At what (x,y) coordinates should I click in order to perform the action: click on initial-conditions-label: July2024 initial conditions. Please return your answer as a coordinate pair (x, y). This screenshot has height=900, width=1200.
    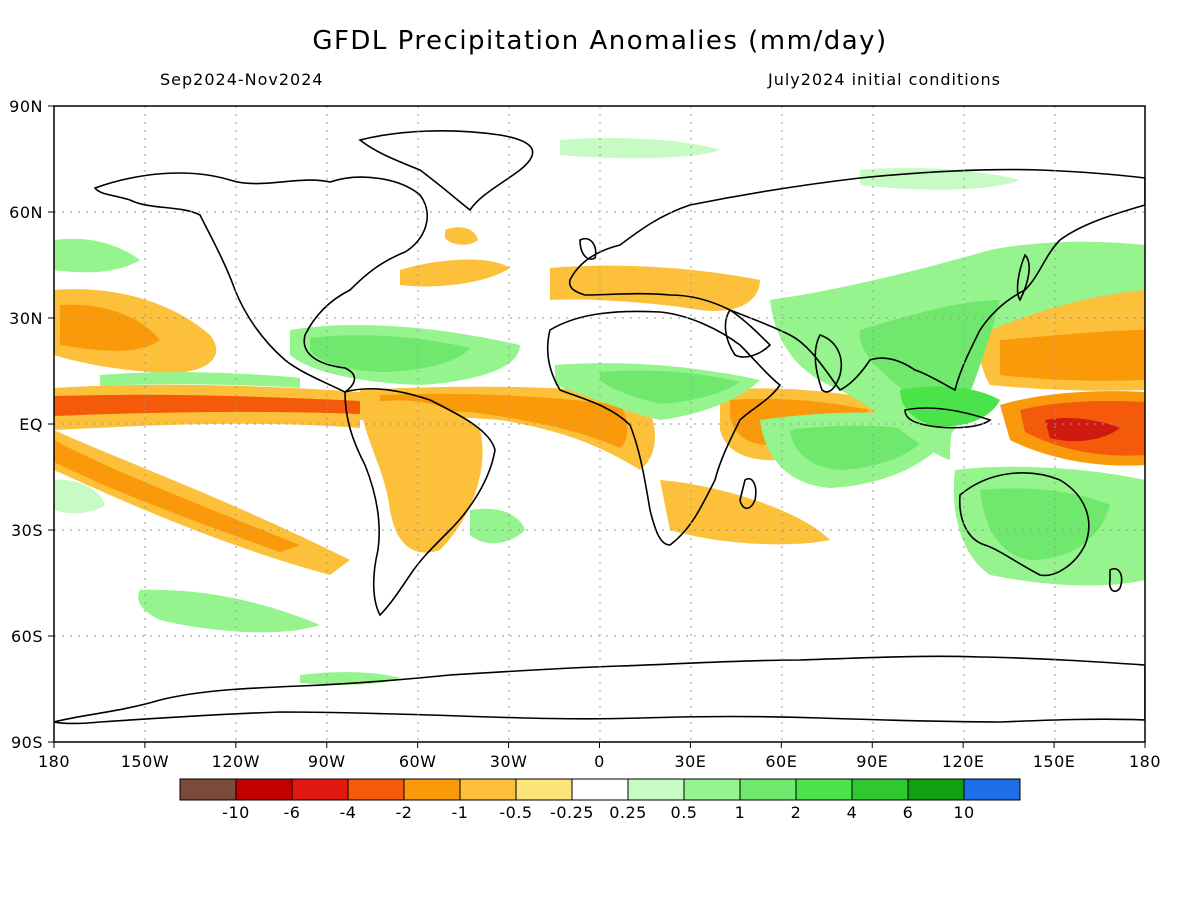
    Looking at the image, I should click on (884, 79).